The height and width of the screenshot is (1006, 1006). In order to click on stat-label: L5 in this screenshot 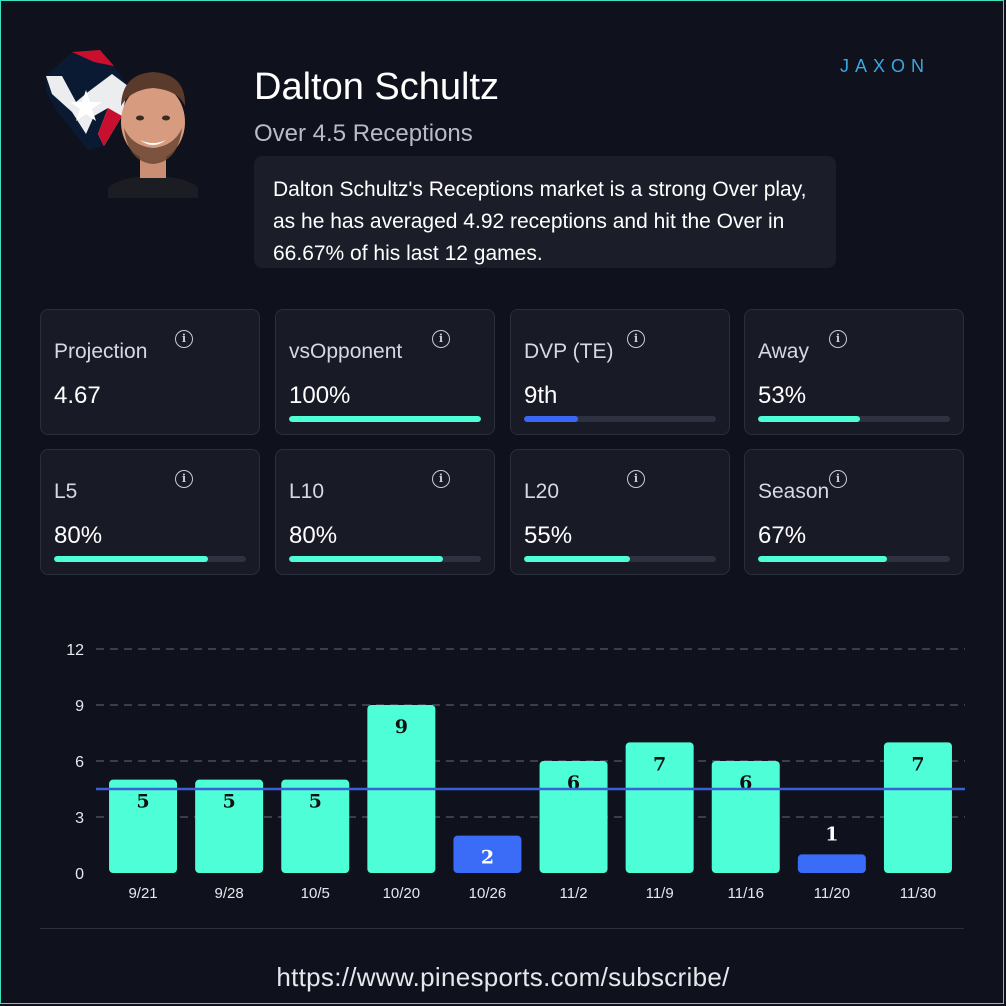, I will do `click(66, 491)`.